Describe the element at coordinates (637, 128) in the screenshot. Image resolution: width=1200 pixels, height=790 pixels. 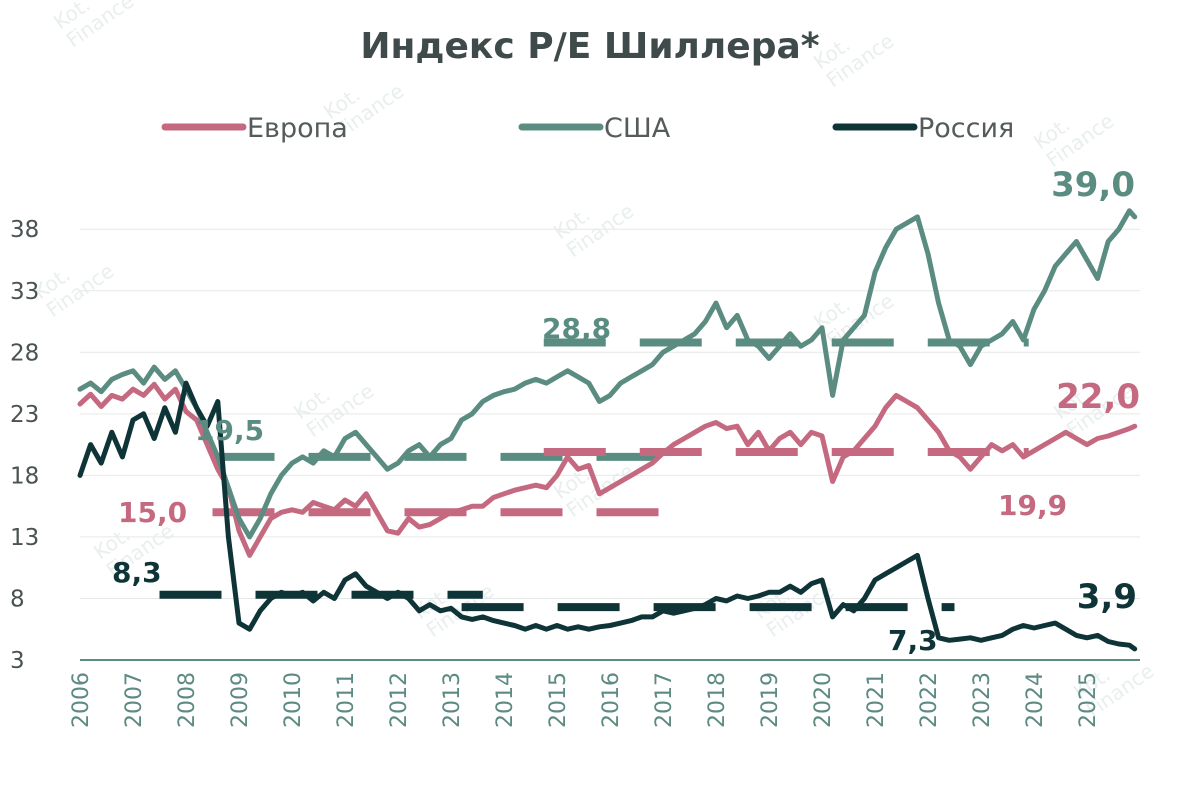
I see `legend-label: США` at that location.